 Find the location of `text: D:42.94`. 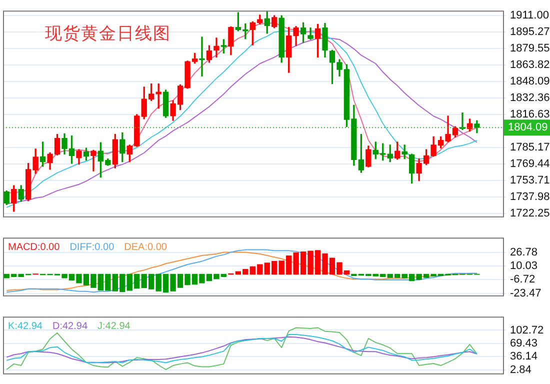

text: D:42.94 is located at coordinates (70, 326).